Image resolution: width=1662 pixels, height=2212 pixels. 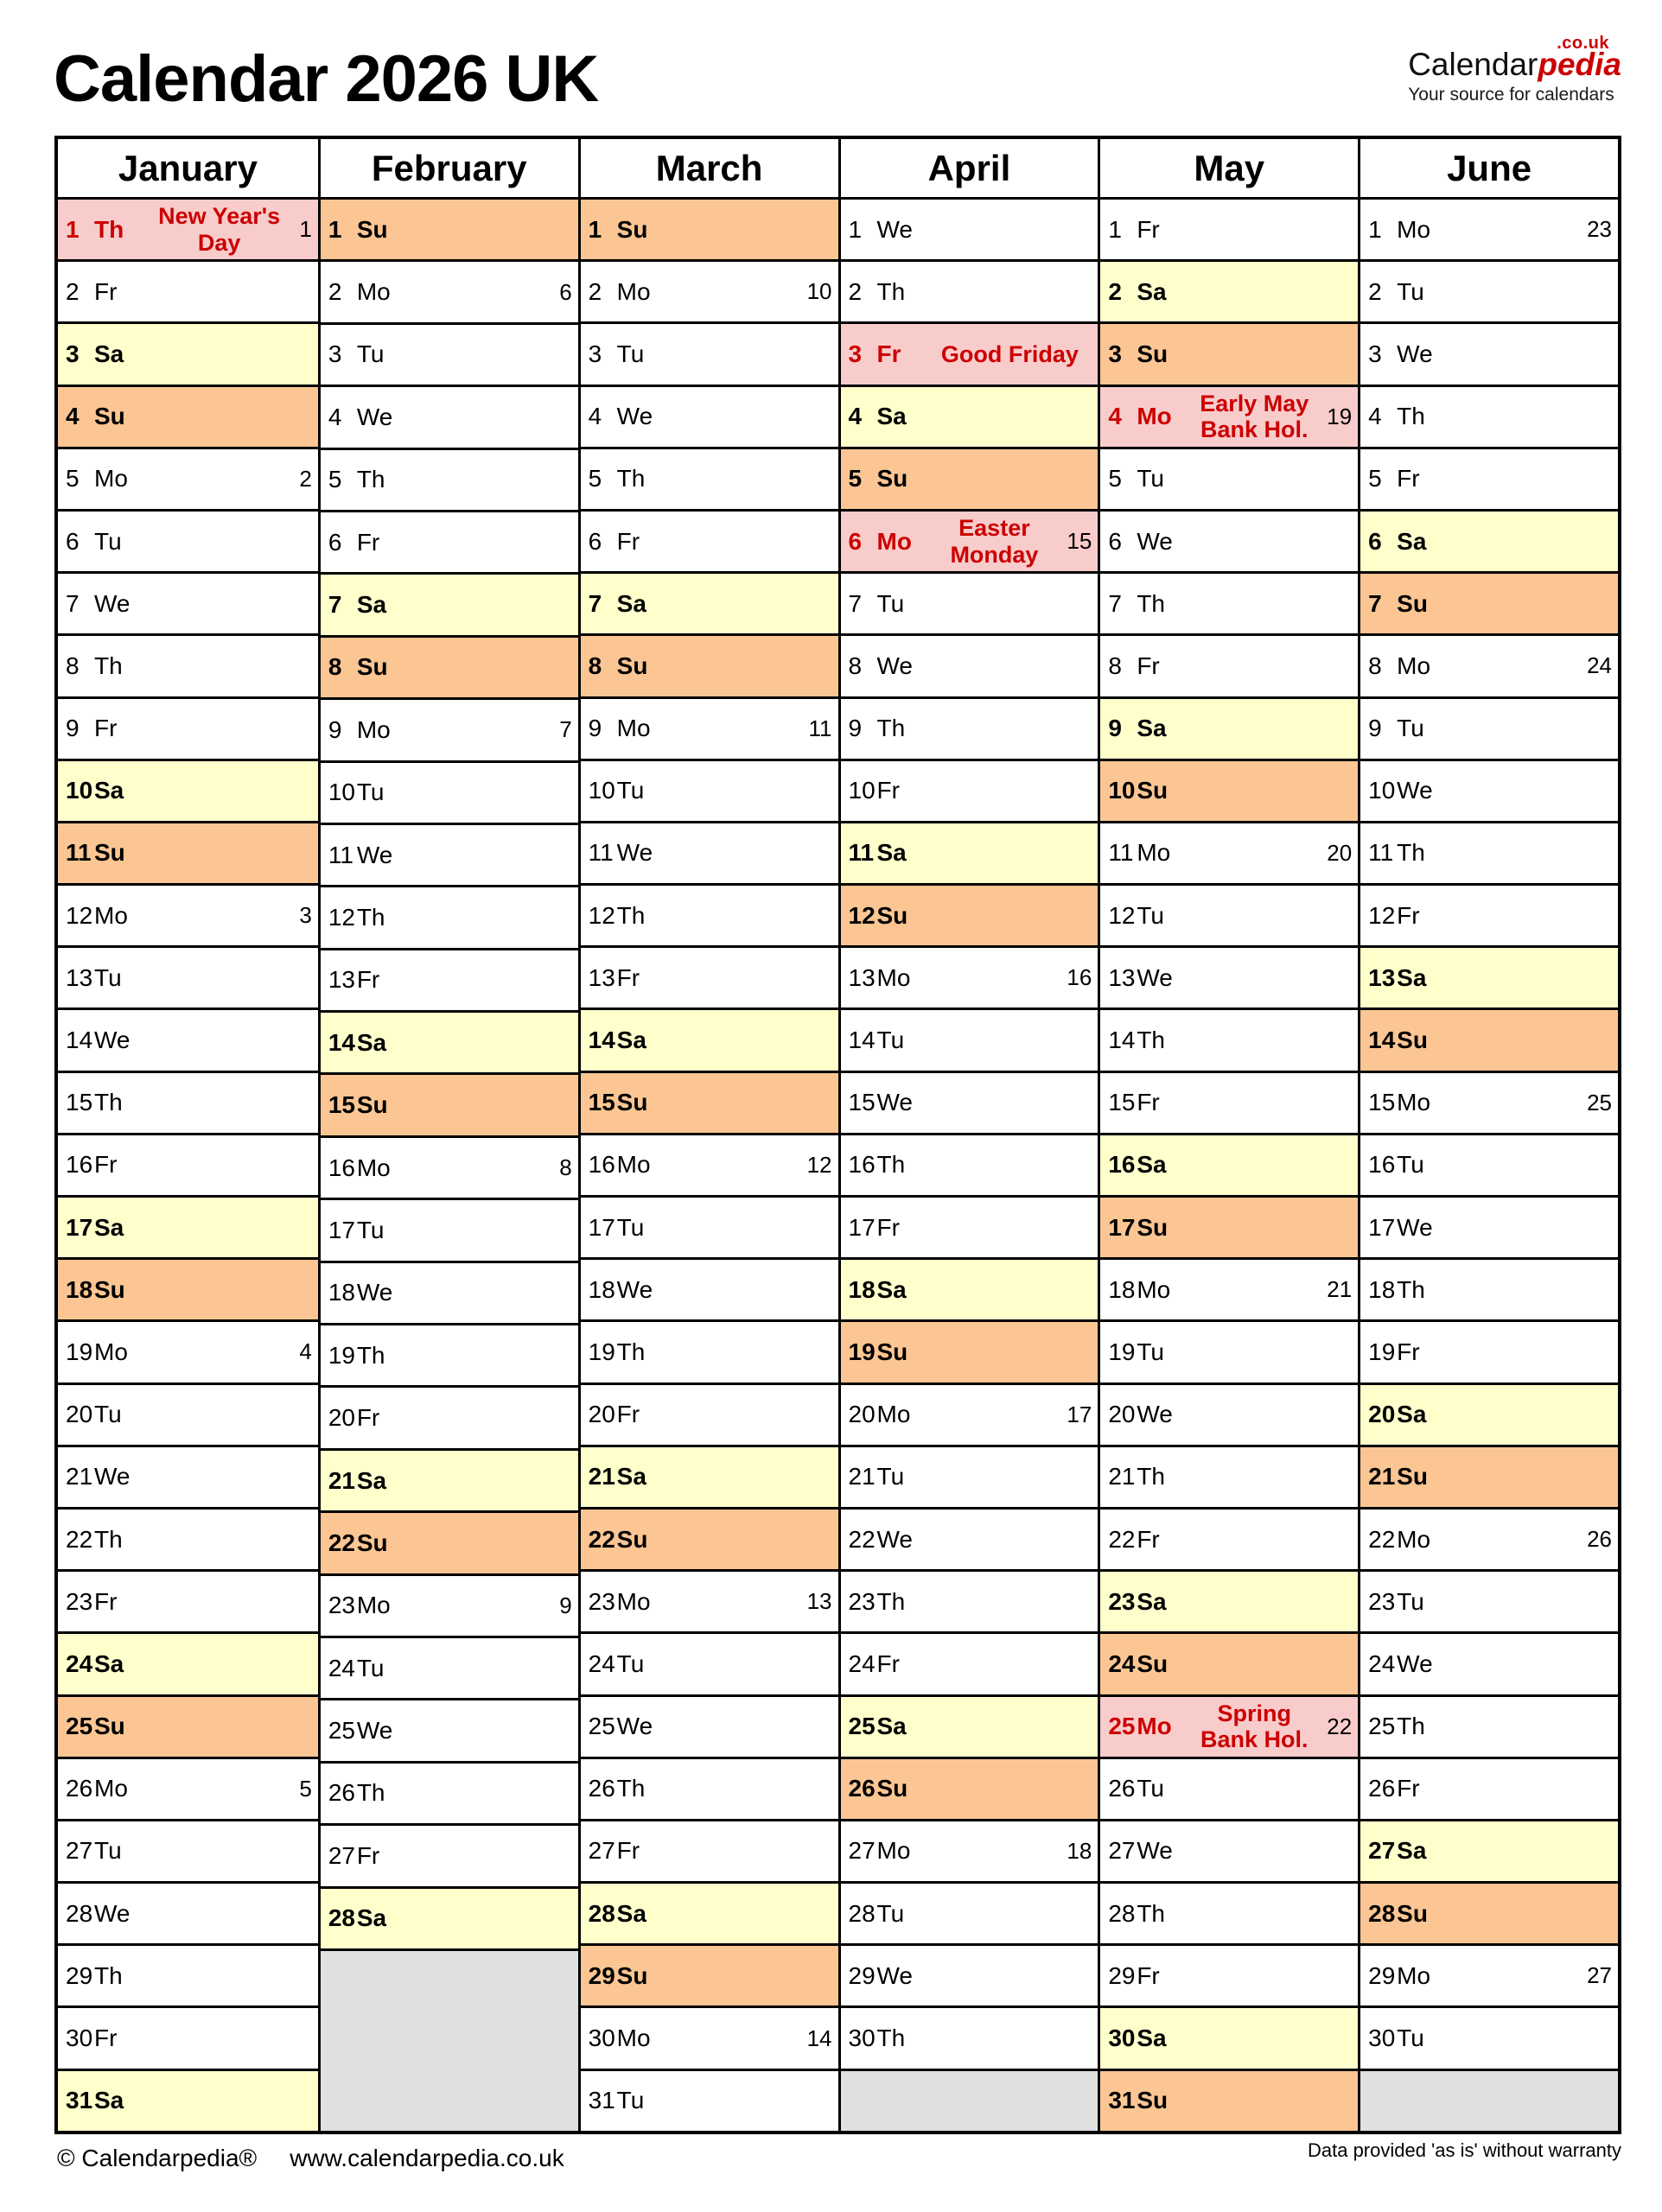 I want to click on day-cell: 25 We, so click(x=449, y=1729).